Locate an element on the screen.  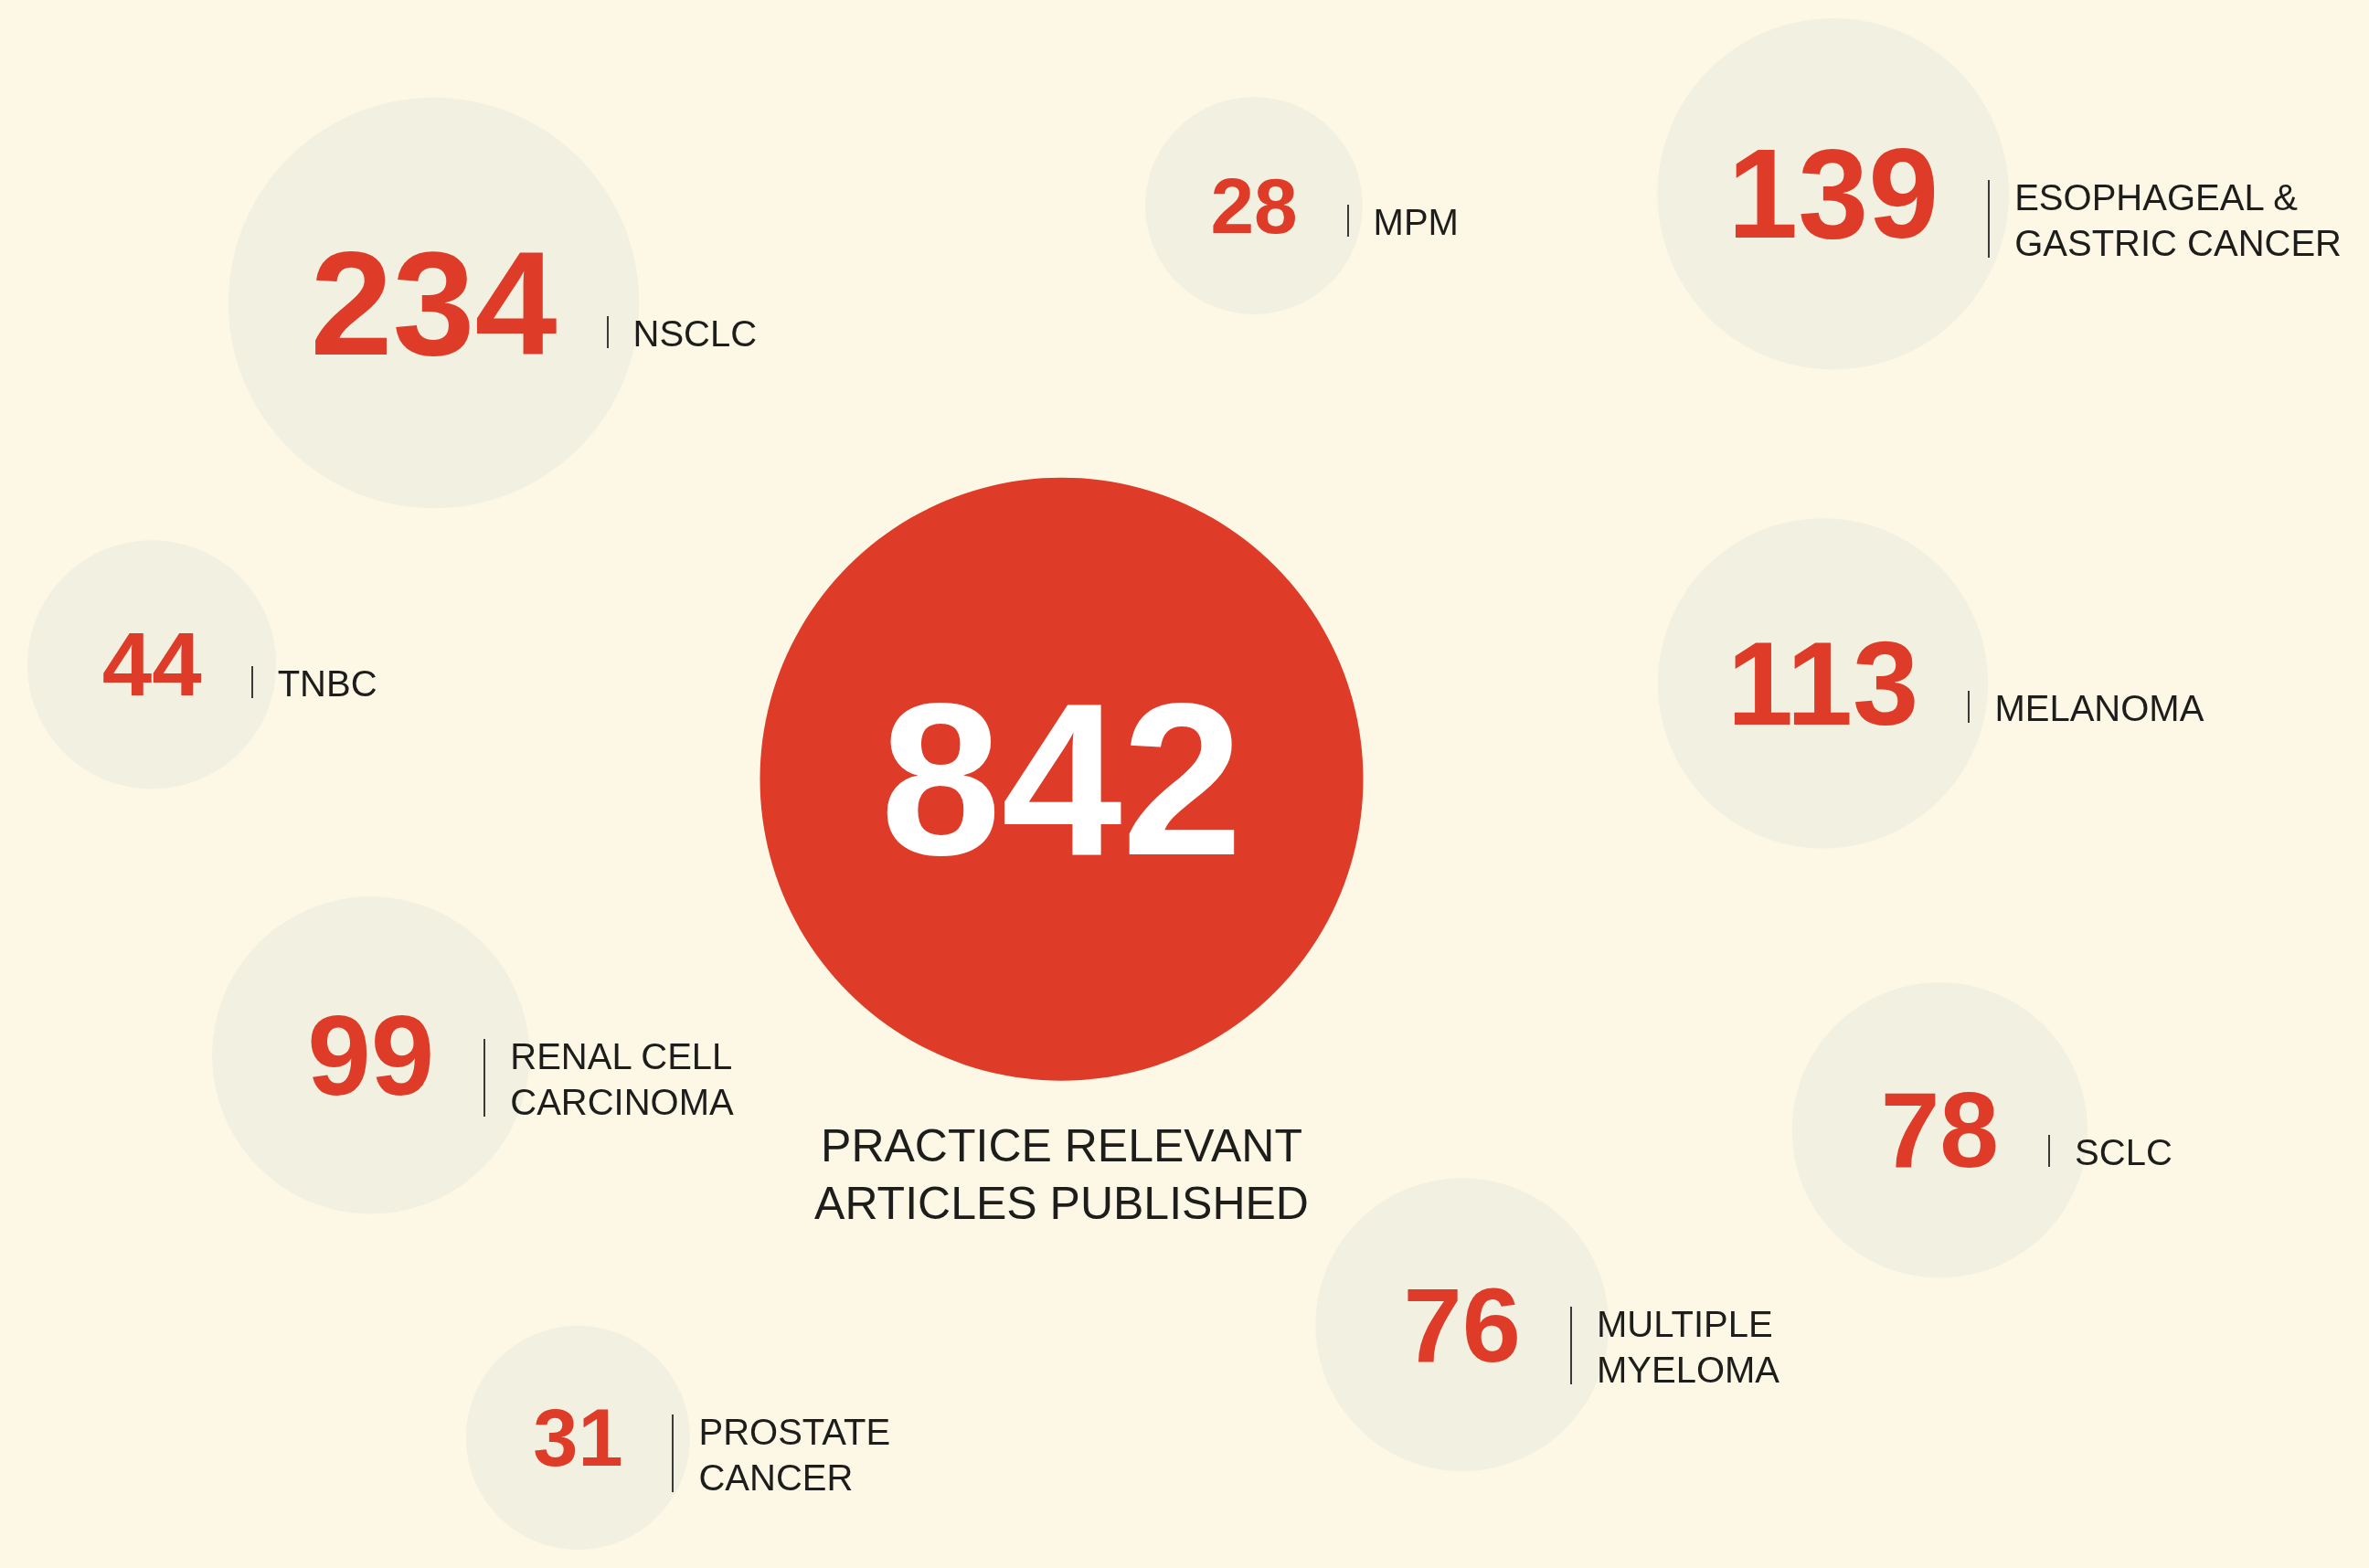
category-label: ESOPHAGEAL & GASTRIC CANCER is located at coordinates (2178, 221).